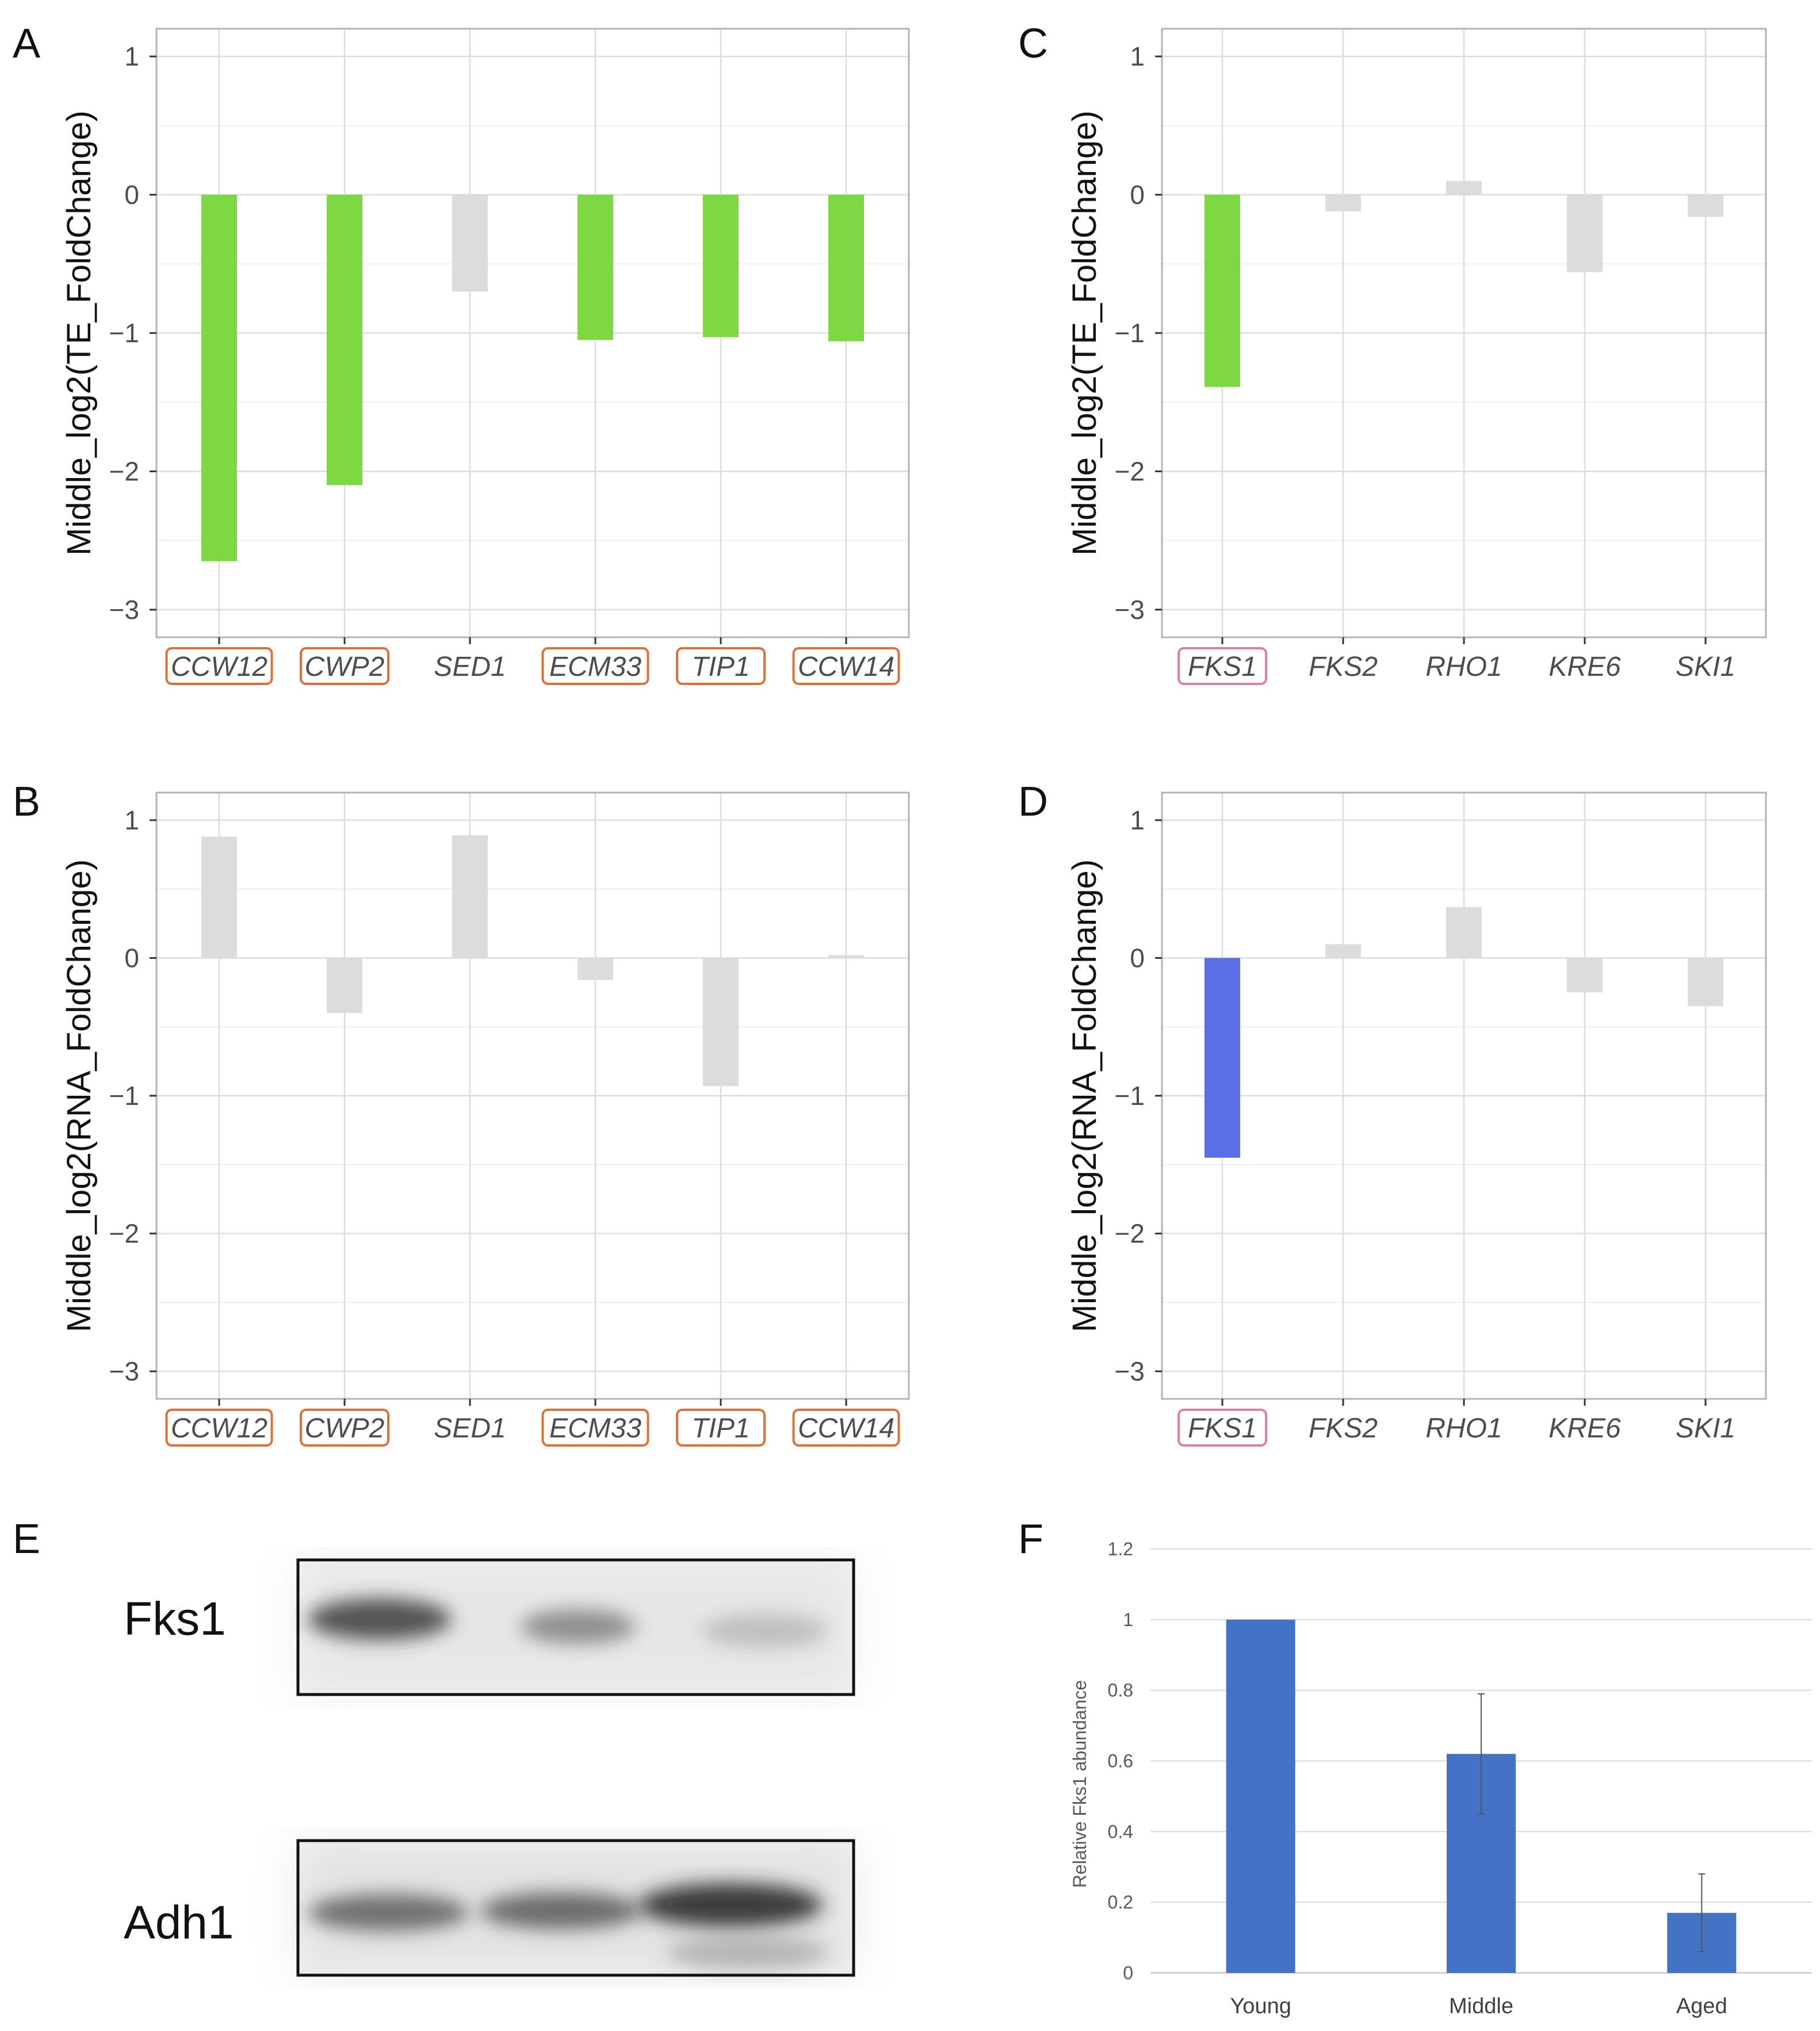 The height and width of the screenshot is (2031, 1820). I want to click on panel-c-letter: C, so click(1033, 44).